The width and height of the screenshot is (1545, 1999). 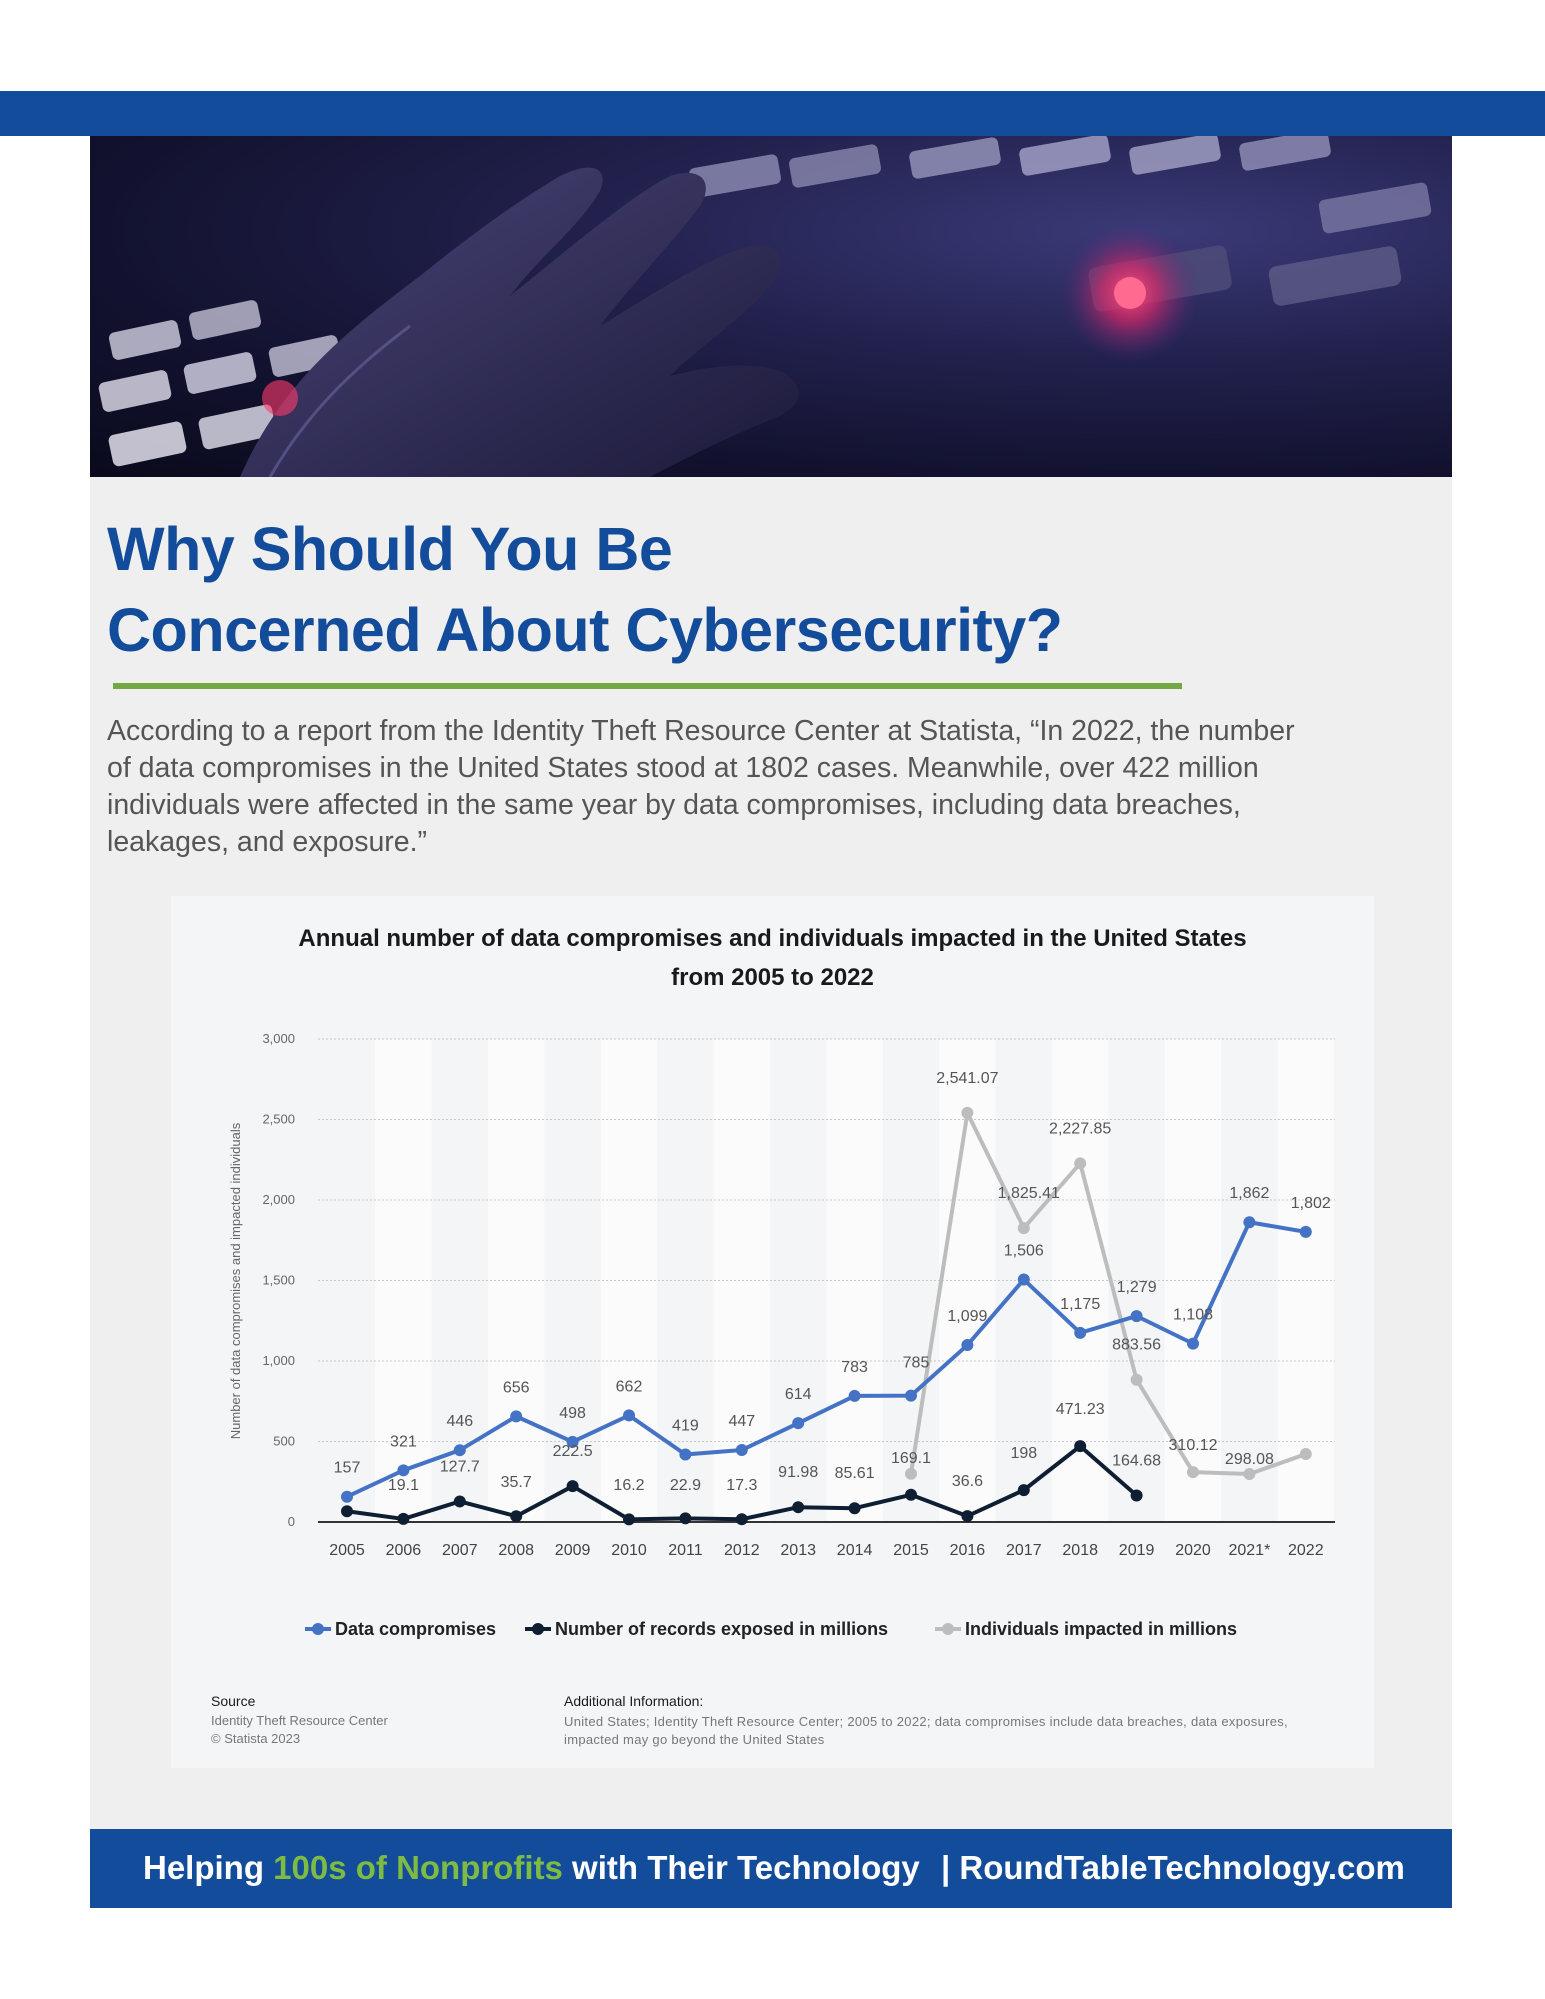 What do you see at coordinates (208, 1867) in the screenshot?
I see `footer-tagline-start: Helping` at bounding box center [208, 1867].